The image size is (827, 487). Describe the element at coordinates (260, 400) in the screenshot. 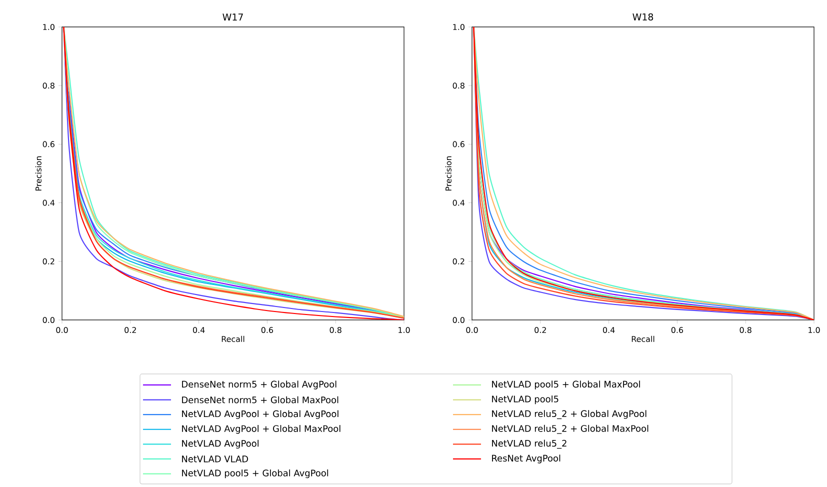

I see `legend-label: DenseNet norm5 + Global MaxPool` at that location.